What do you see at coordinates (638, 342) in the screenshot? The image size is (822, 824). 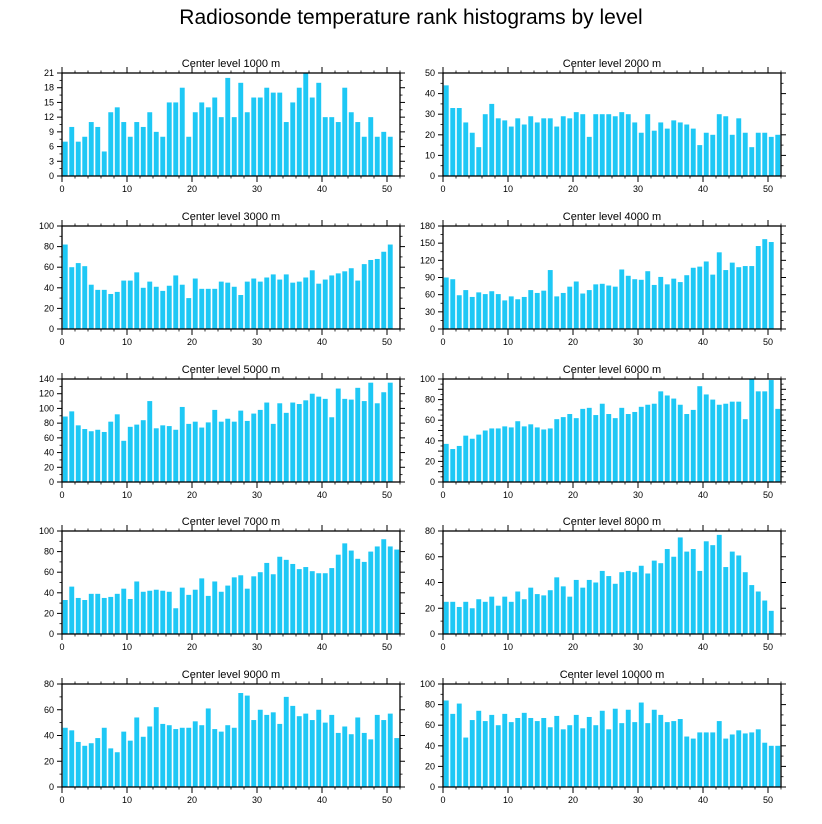 I see `x-tick-label: 30` at bounding box center [638, 342].